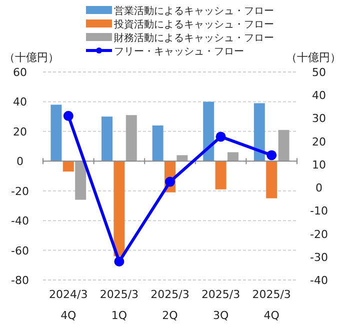 This screenshot has width=345, height=330. I want to click on y-tick-label: -20, so click(20, 191).